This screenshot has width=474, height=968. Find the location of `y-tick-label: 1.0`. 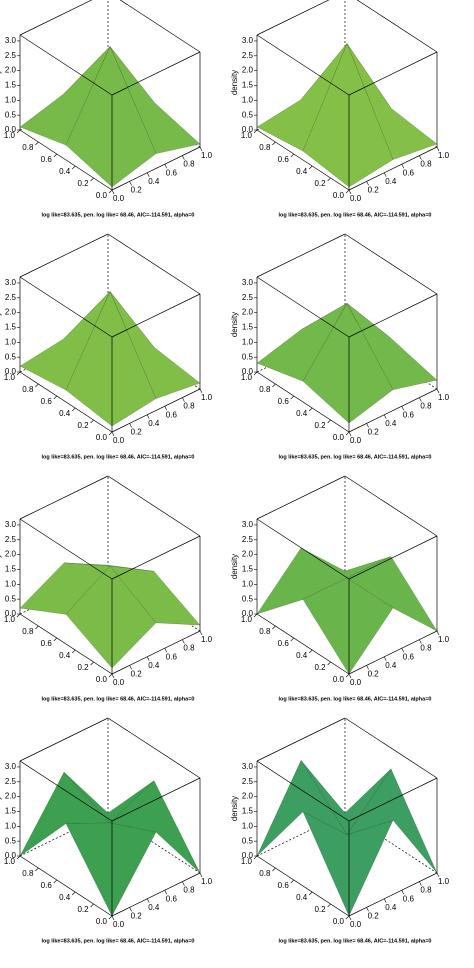

y-tick-label: 1.0 is located at coordinates (207, 155).